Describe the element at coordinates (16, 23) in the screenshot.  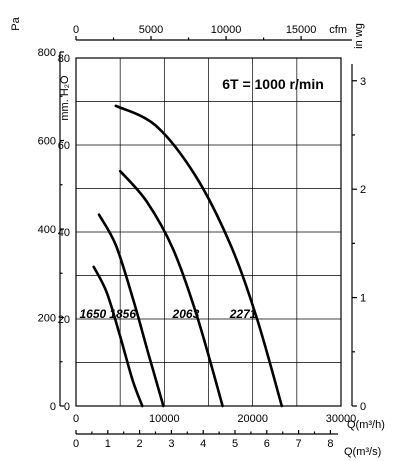
I see `left-outer-axis-label: Pa` at that location.